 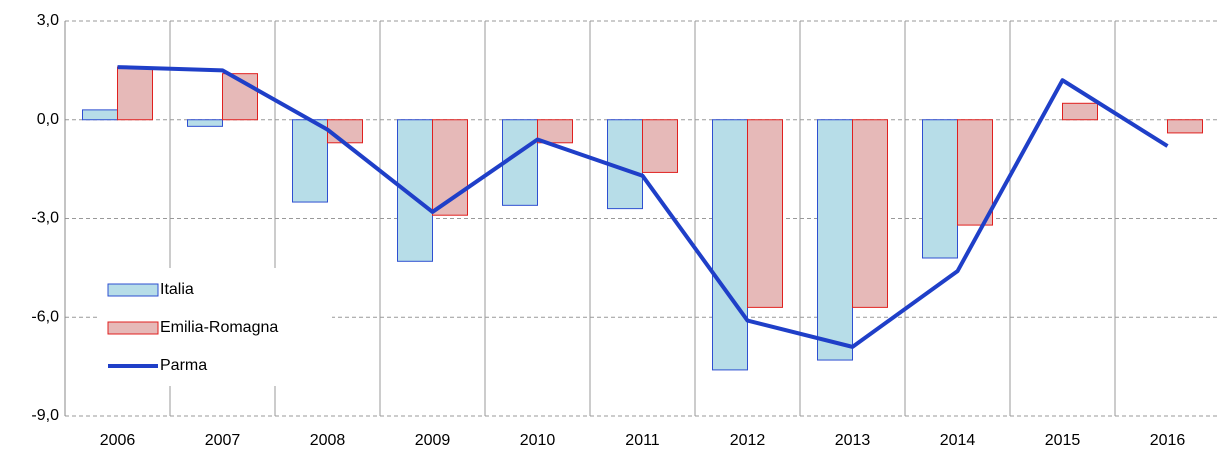 What do you see at coordinates (45, 316) in the screenshot?
I see `y-tick-label: -6,0` at bounding box center [45, 316].